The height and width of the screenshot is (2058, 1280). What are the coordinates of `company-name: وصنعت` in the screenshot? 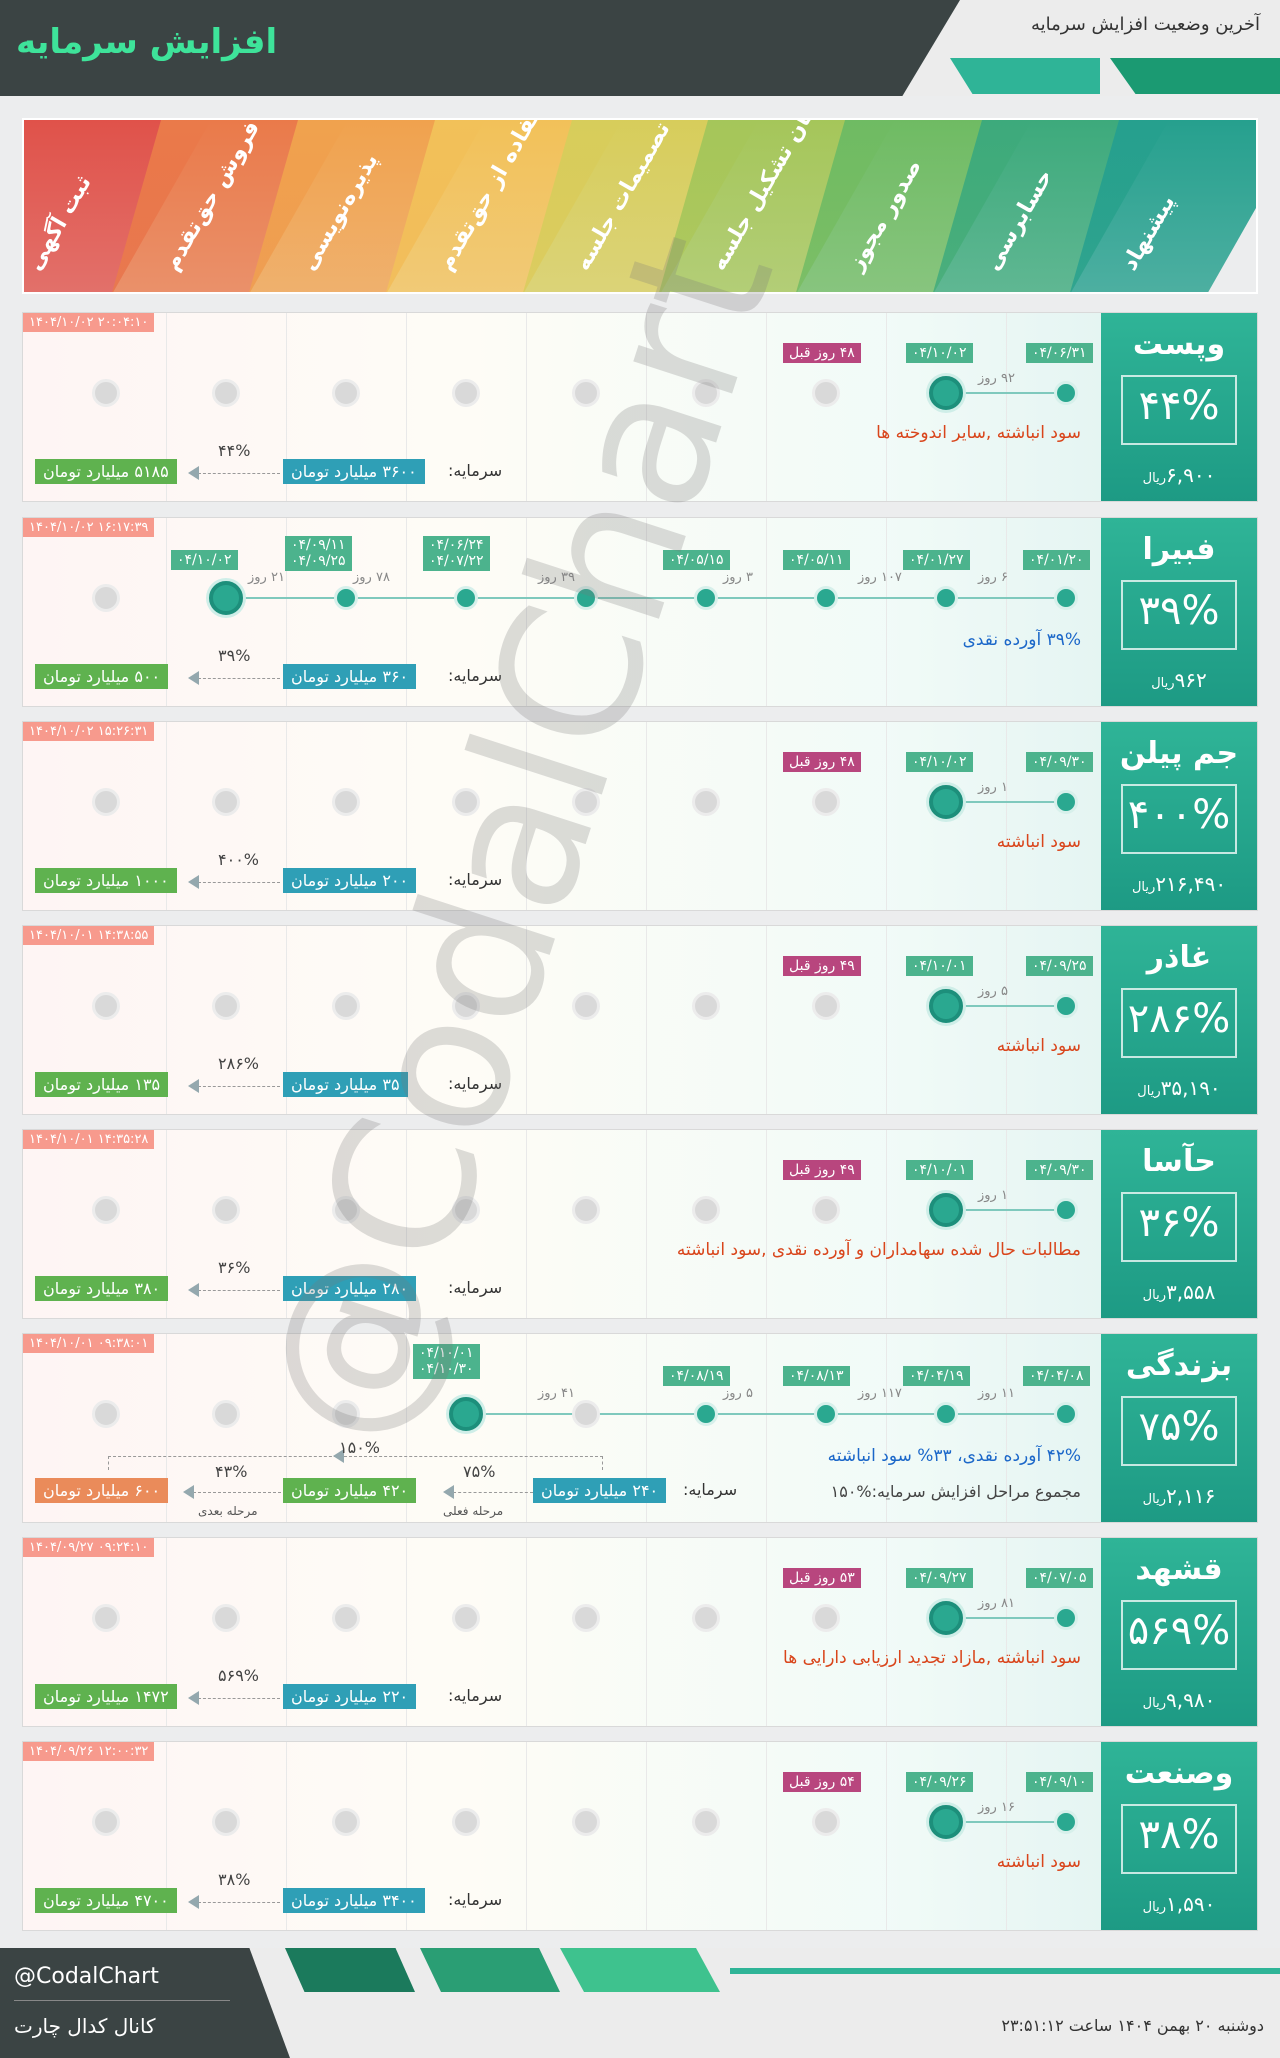 It's located at (1179, 1773).